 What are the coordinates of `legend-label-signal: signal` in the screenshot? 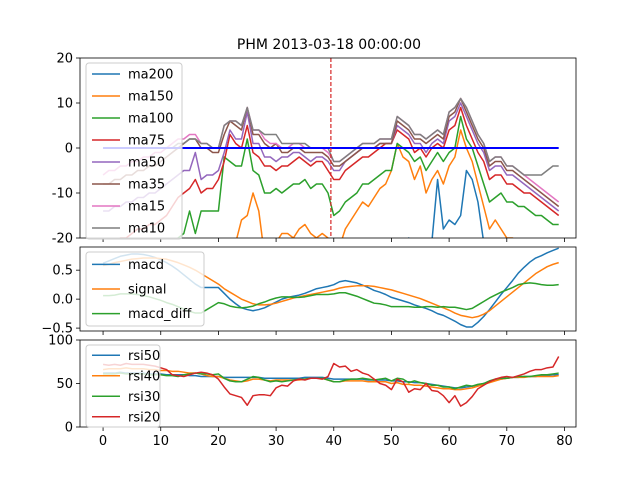 It's located at (147, 290).